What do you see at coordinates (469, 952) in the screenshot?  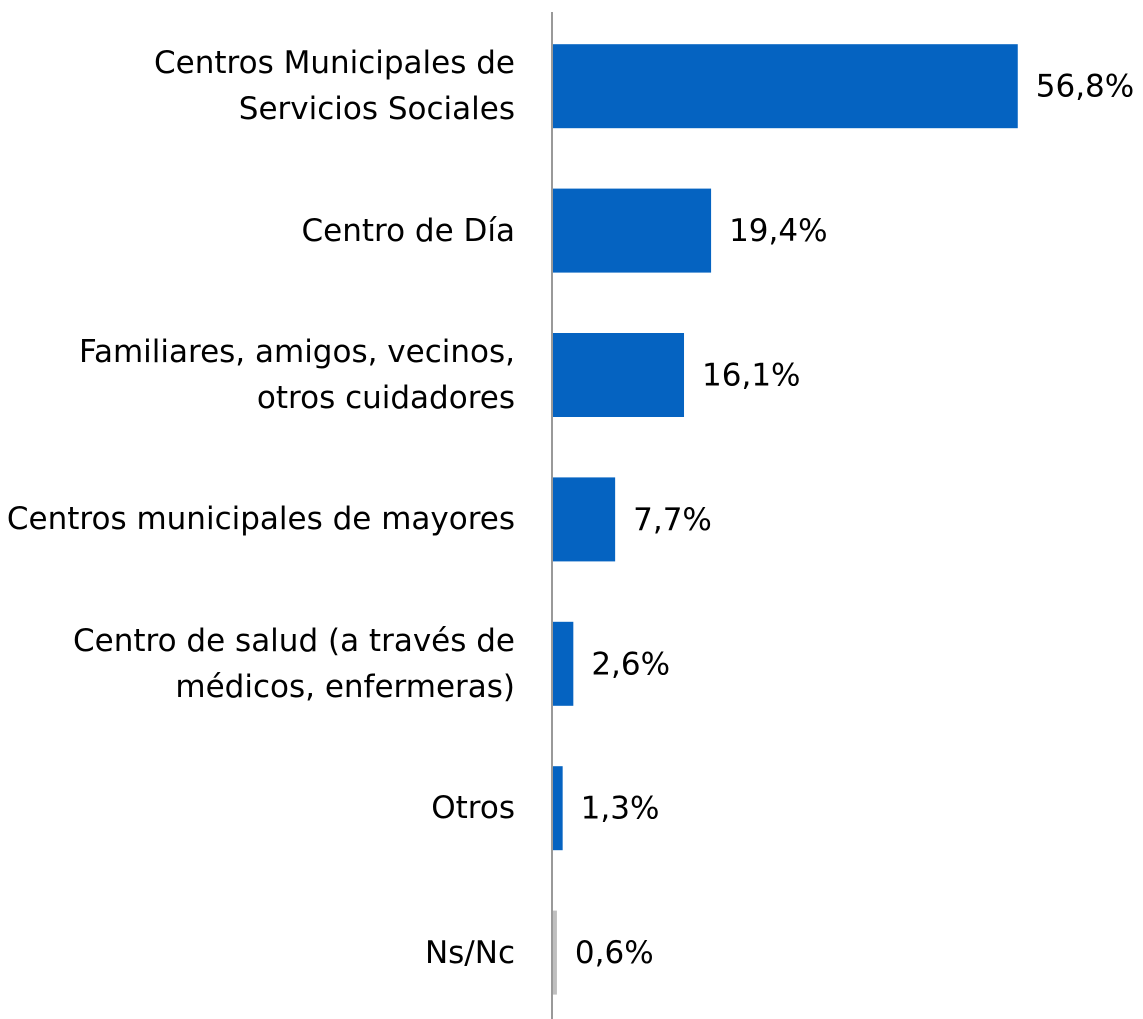 I see `category-label: Ns/Nc` at bounding box center [469, 952].